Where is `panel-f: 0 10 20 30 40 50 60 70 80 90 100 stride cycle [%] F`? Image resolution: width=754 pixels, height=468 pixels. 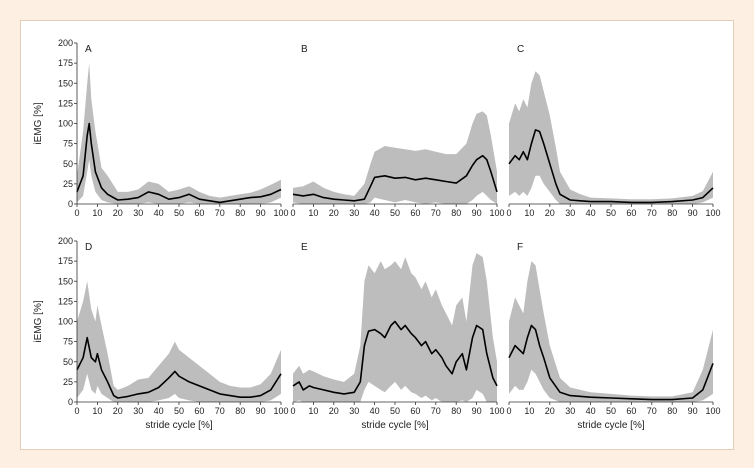 panel-f: 0 10 20 30 40 50 60 70 80 90 100 stride cycle [%] F is located at coordinates (613, 336).